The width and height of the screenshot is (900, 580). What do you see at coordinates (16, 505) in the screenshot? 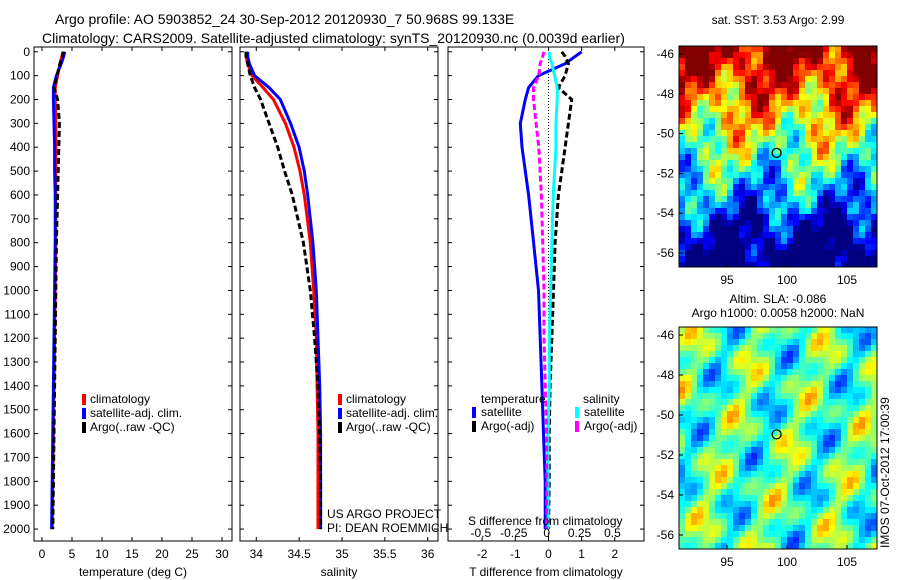
I see `y-tick-label: 1900` at bounding box center [16, 505].